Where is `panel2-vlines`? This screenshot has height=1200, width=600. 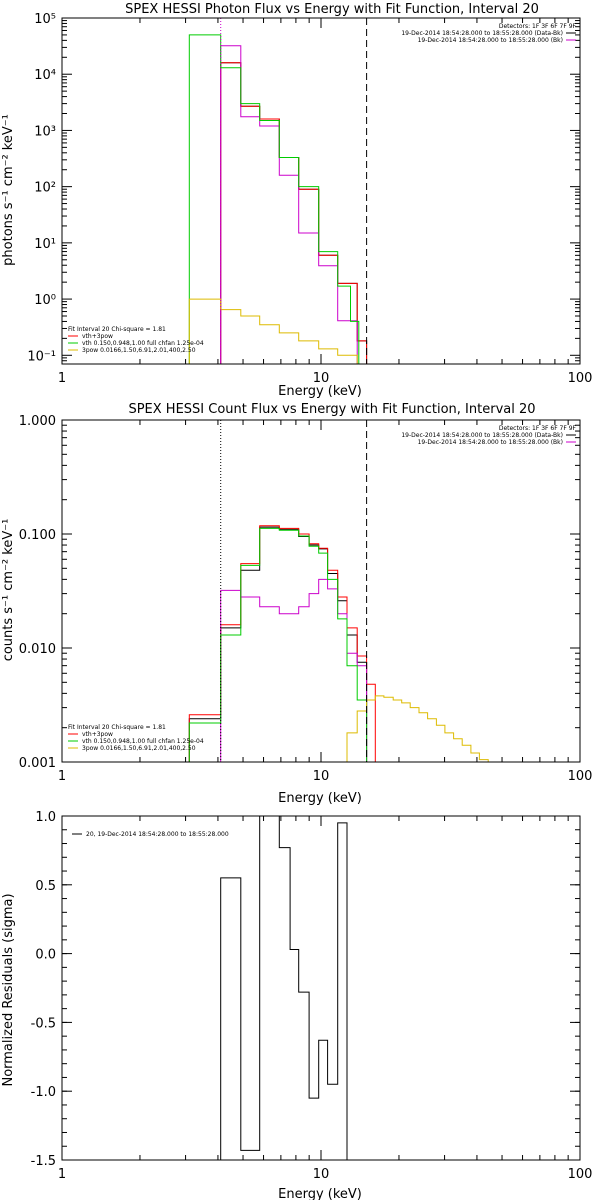 panel2-vlines is located at coordinates (294, 591).